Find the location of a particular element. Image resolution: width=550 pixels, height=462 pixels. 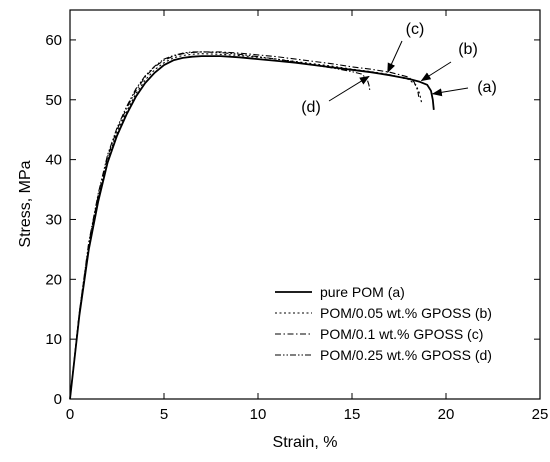

y-tick-label: 10 is located at coordinates (53, 339).